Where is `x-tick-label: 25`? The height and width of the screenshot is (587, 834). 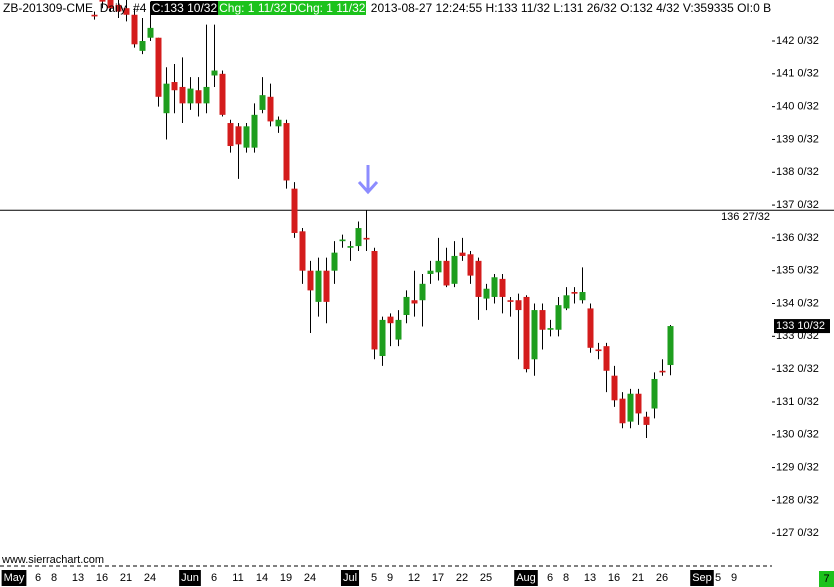
x-tick-label: 25 is located at coordinates (486, 578).